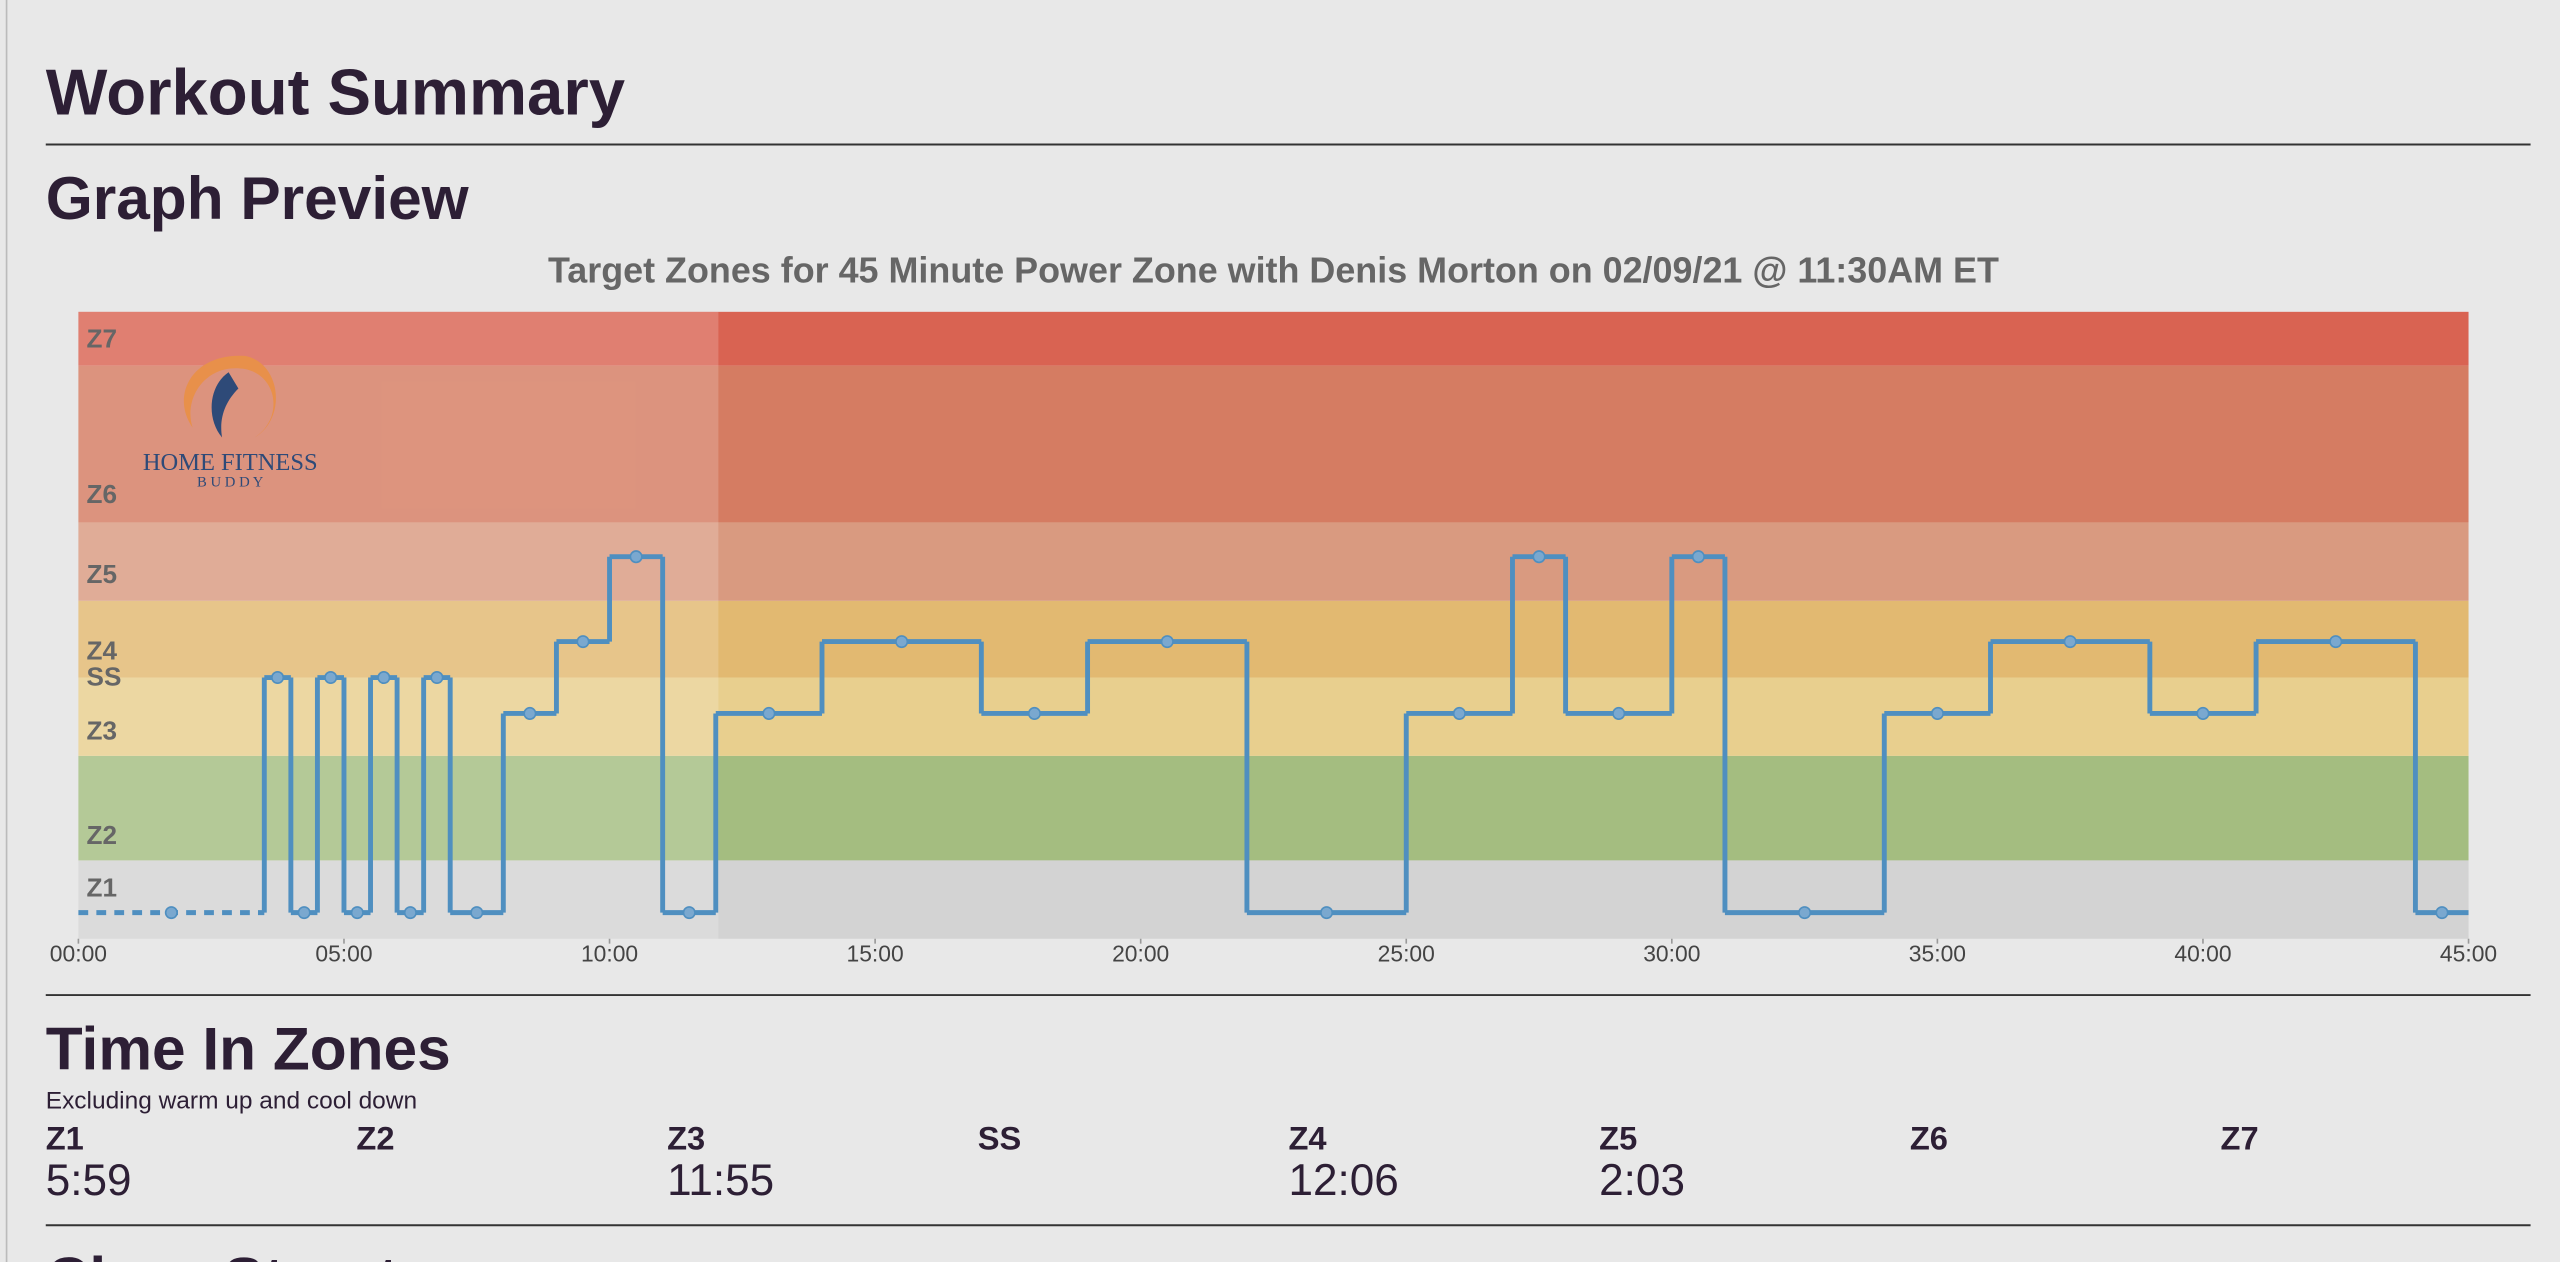 This screenshot has width=2560, height=1262. What do you see at coordinates (104, 677) in the screenshot?
I see `zone-label: SS` at bounding box center [104, 677].